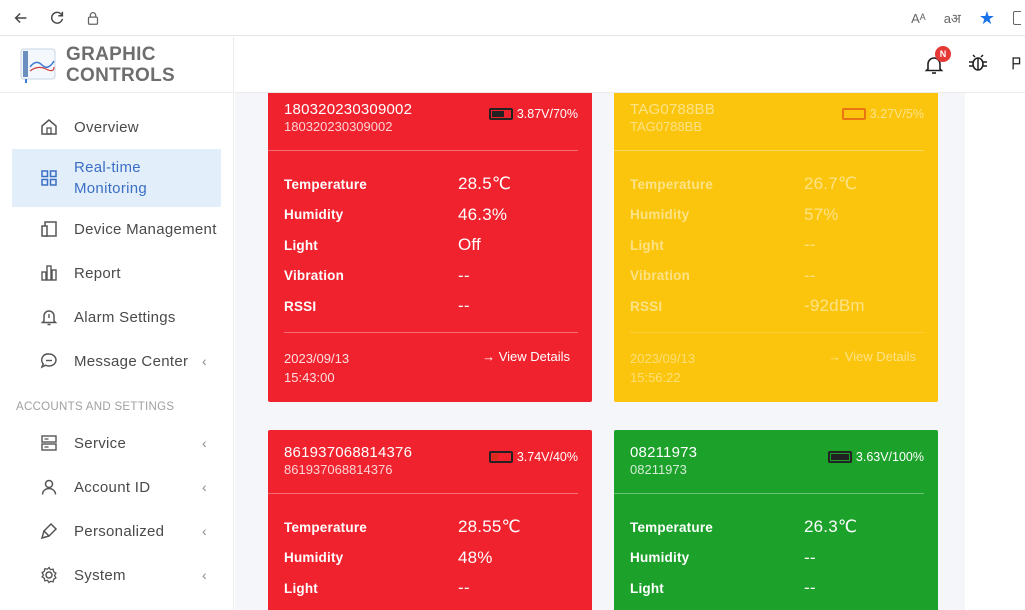 This screenshot has width=1025, height=610. Describe the element at coordinates (131, 361) in the screenshot. I see `sidebar-item-label: Message Center` at that location.